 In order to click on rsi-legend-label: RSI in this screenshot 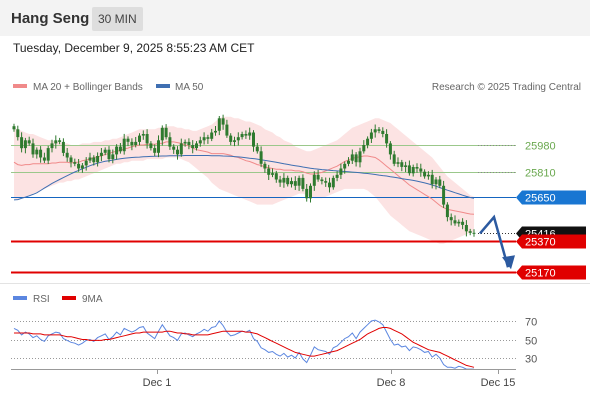, I will do `click(41, 299)`.